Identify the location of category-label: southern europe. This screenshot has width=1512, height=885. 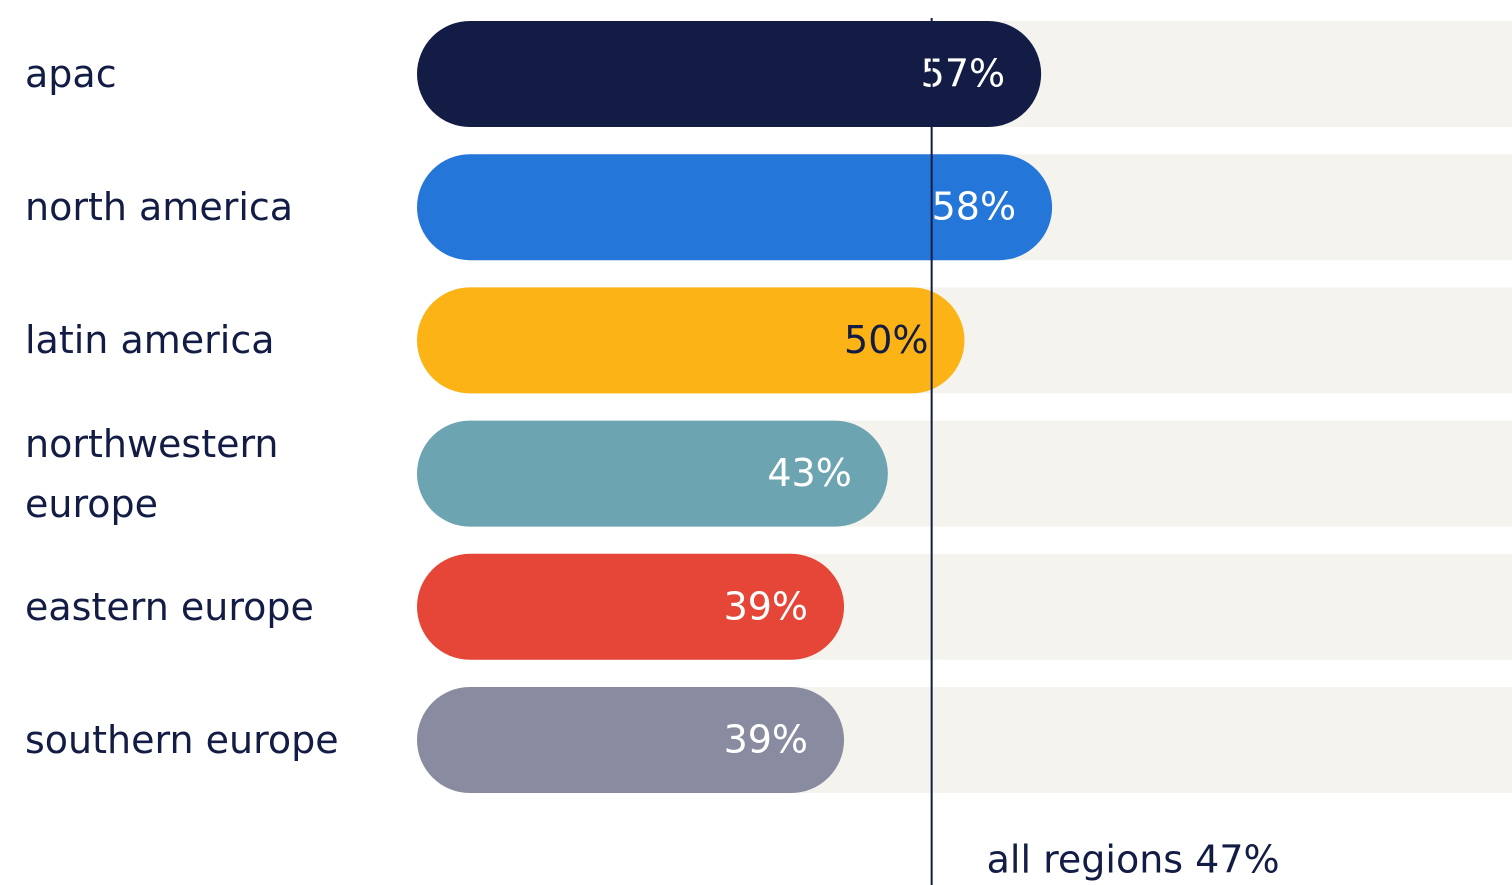
(182, 740).